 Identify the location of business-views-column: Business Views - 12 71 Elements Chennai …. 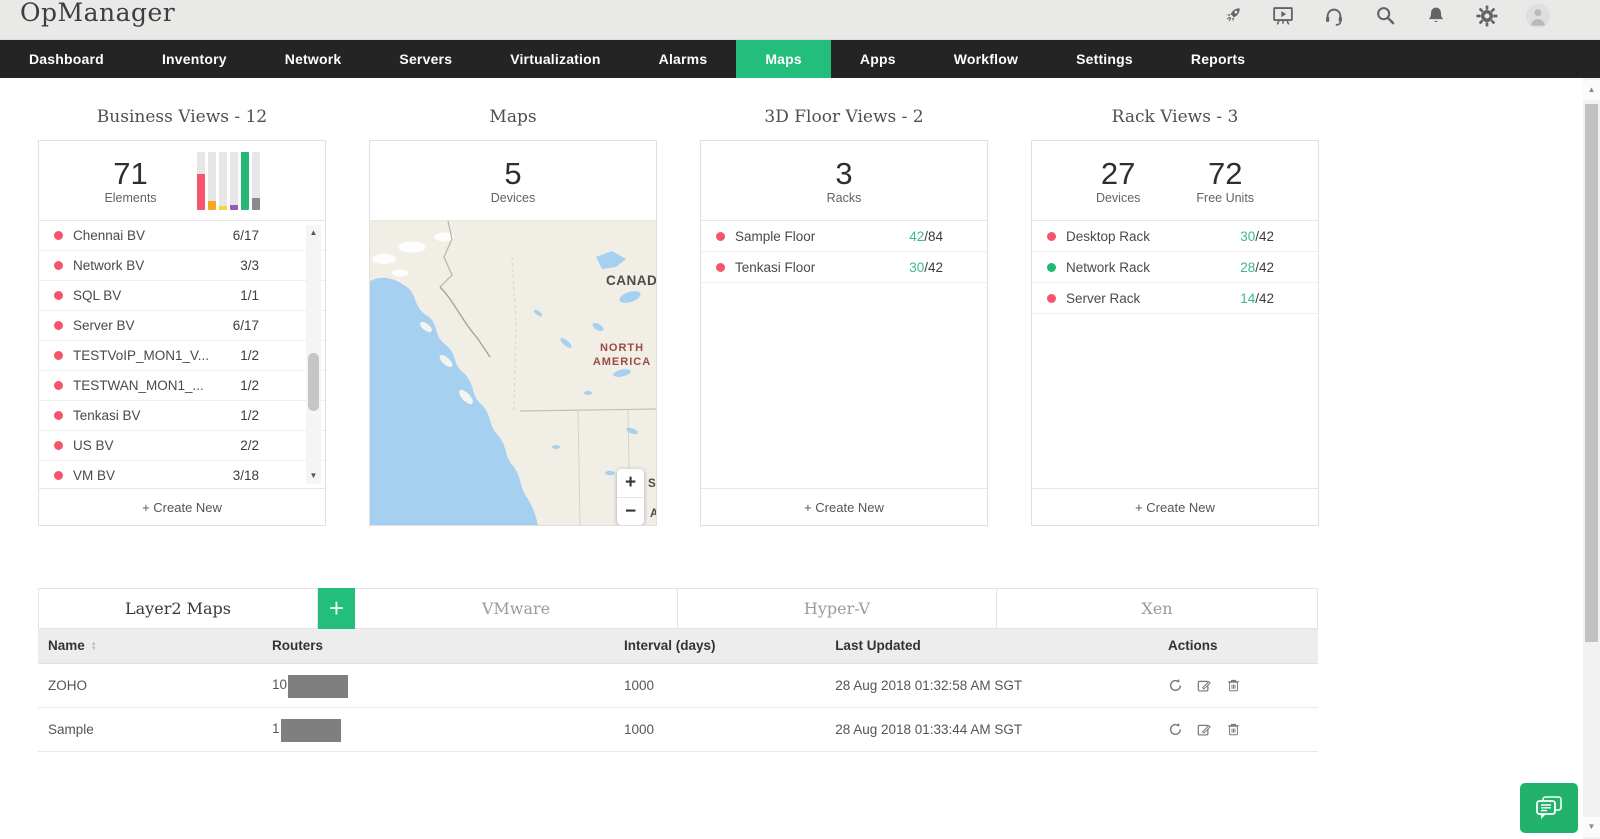
(182, 316).